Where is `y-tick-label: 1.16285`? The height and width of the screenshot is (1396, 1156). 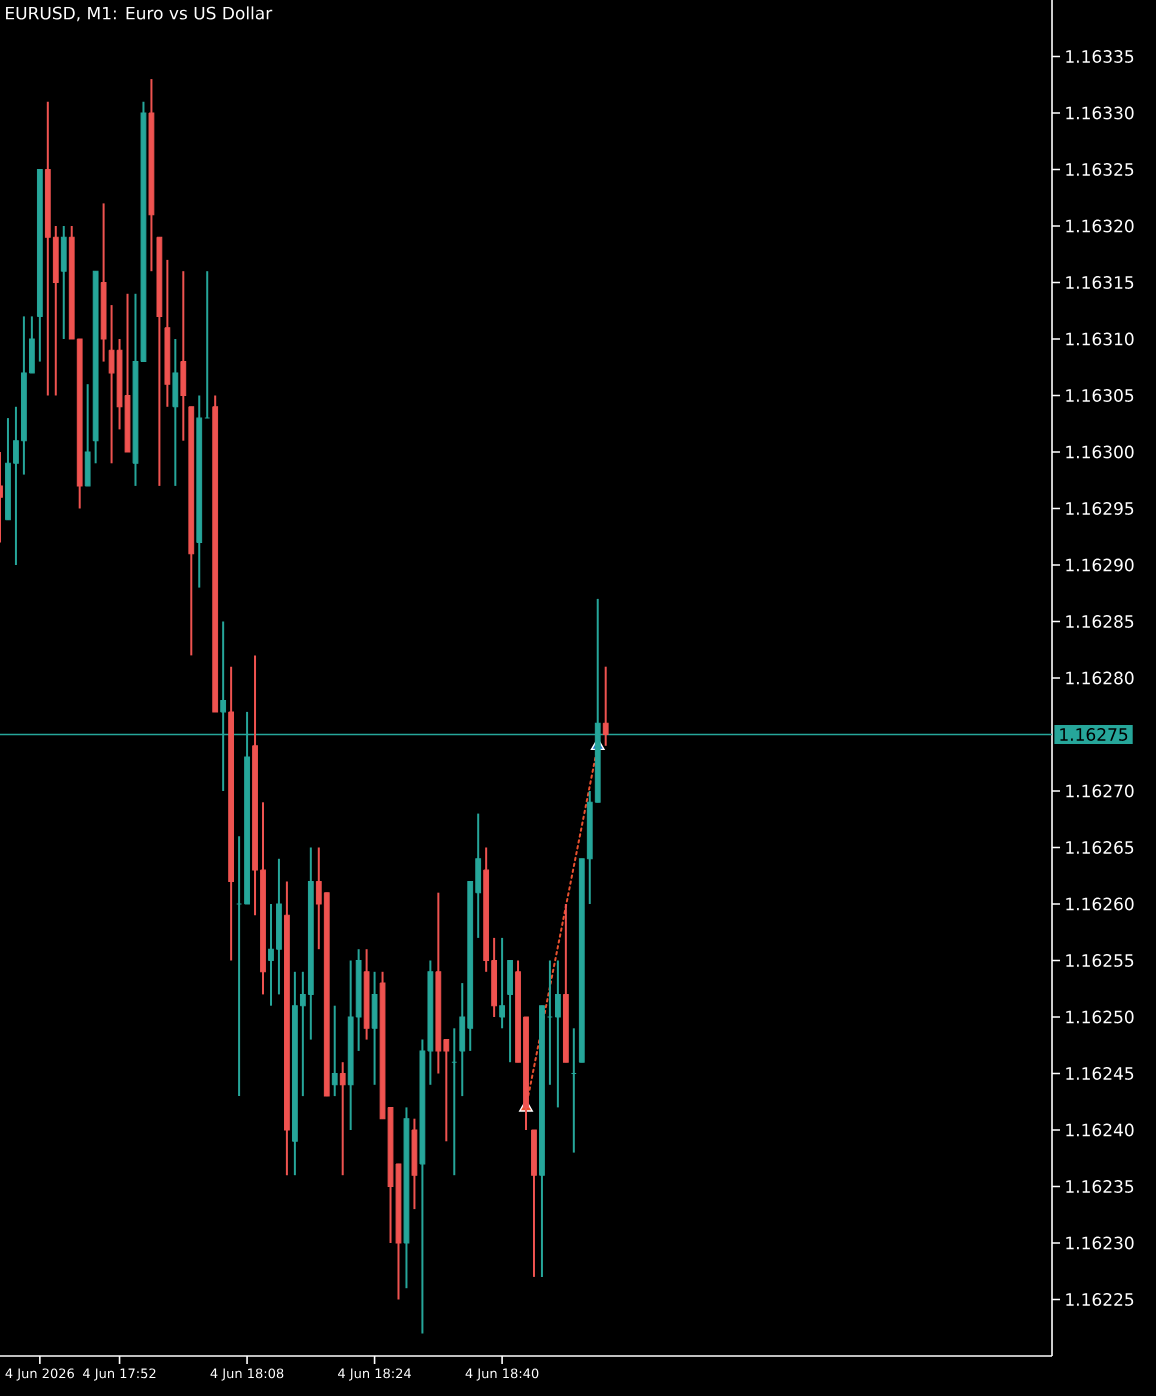
y-tick-label: 1.16285 is located at coordinates (1100, 621).